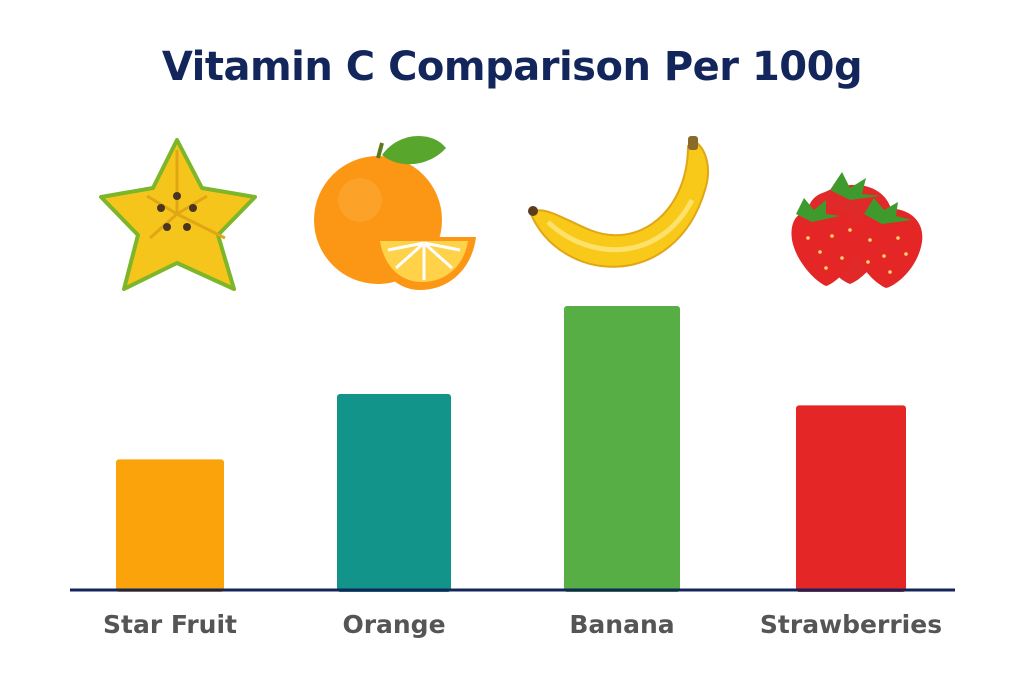 The width and height of the screenshot is (1024, 683). I want to click on banana-icon, so click(618, 202).